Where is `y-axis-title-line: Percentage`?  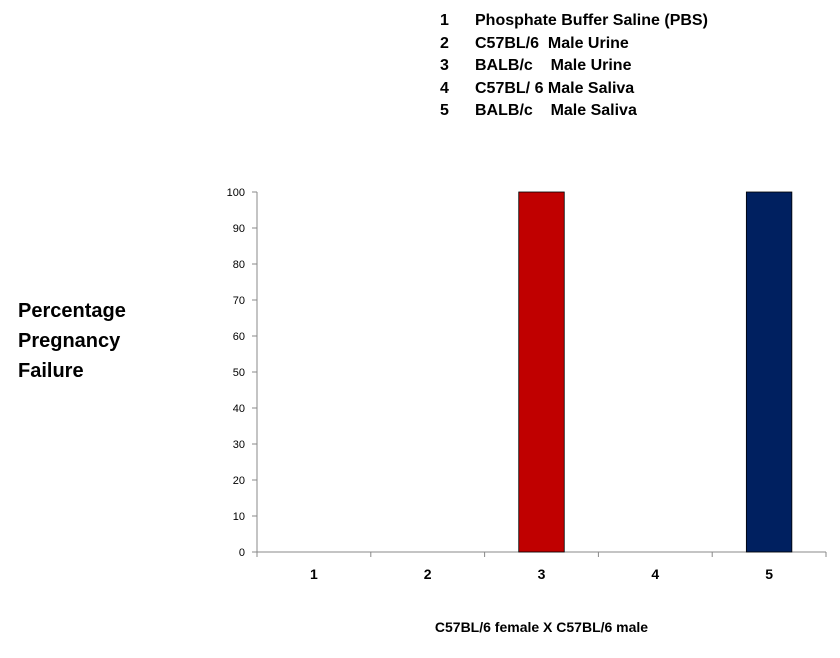 y-axis-title-line: Percentage is located at coordinates (72, 311).